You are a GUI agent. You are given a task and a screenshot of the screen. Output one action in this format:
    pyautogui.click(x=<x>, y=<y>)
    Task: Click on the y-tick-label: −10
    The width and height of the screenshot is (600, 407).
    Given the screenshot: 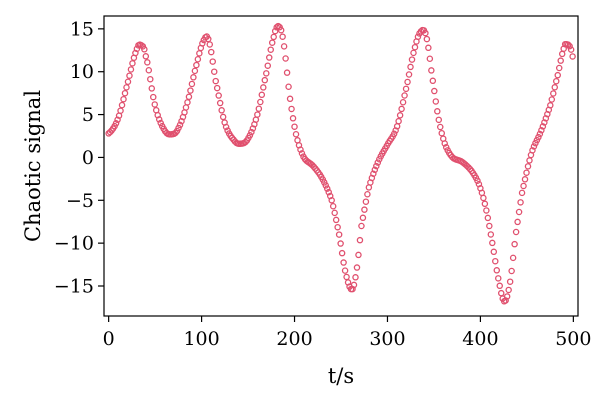 What is the action you would take?
    pyautogui.click(x=74, y=244)
    